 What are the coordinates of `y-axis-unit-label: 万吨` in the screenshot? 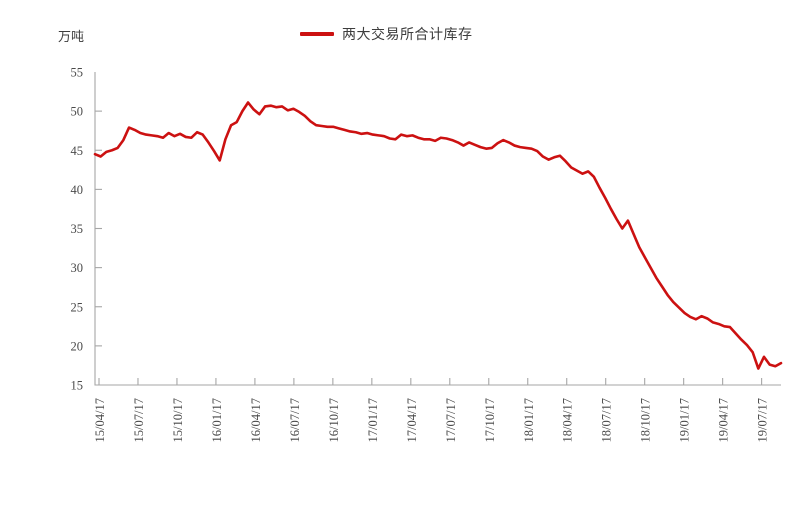 It's located at (71, 36).